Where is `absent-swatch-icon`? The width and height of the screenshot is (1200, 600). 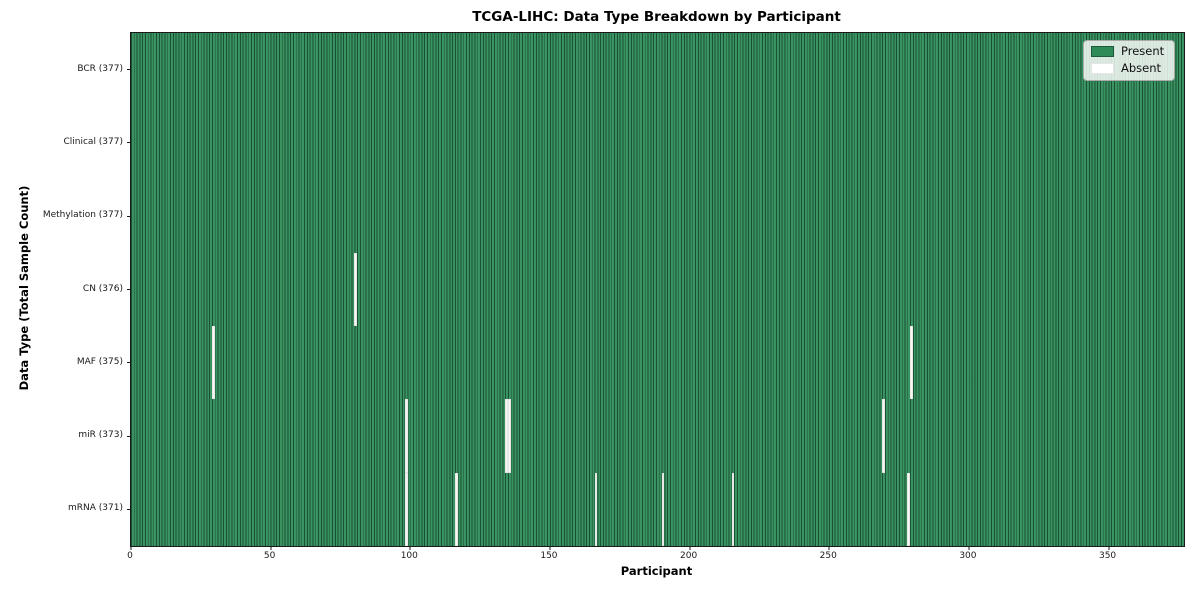
absent-swatch-icon is located at coordinates (1102, 68).